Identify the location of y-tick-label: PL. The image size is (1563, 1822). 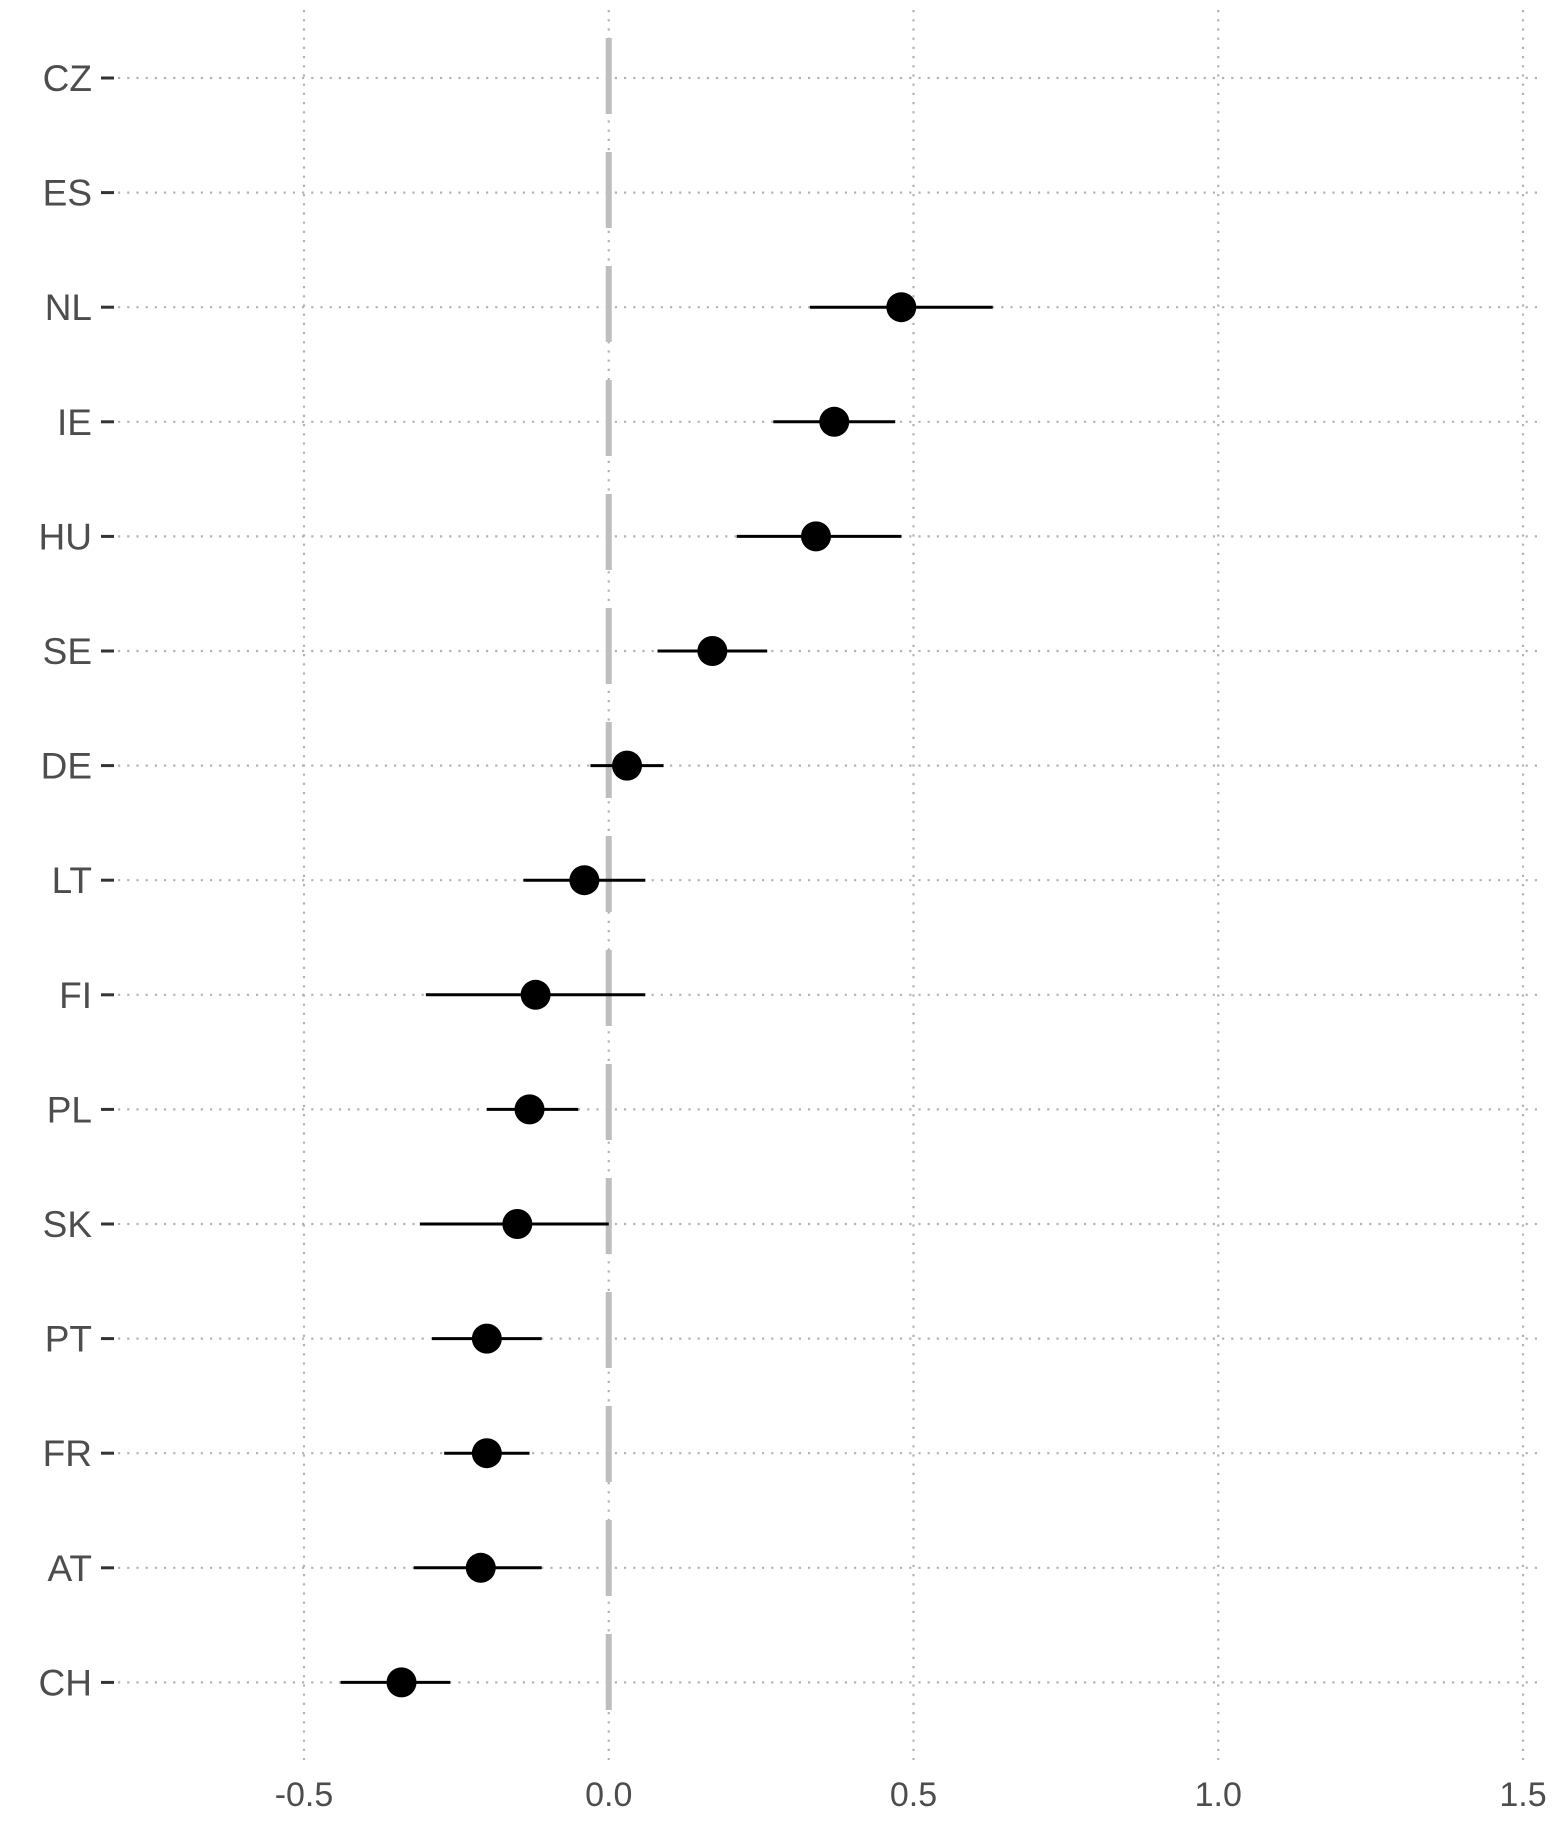
(69, 1109).